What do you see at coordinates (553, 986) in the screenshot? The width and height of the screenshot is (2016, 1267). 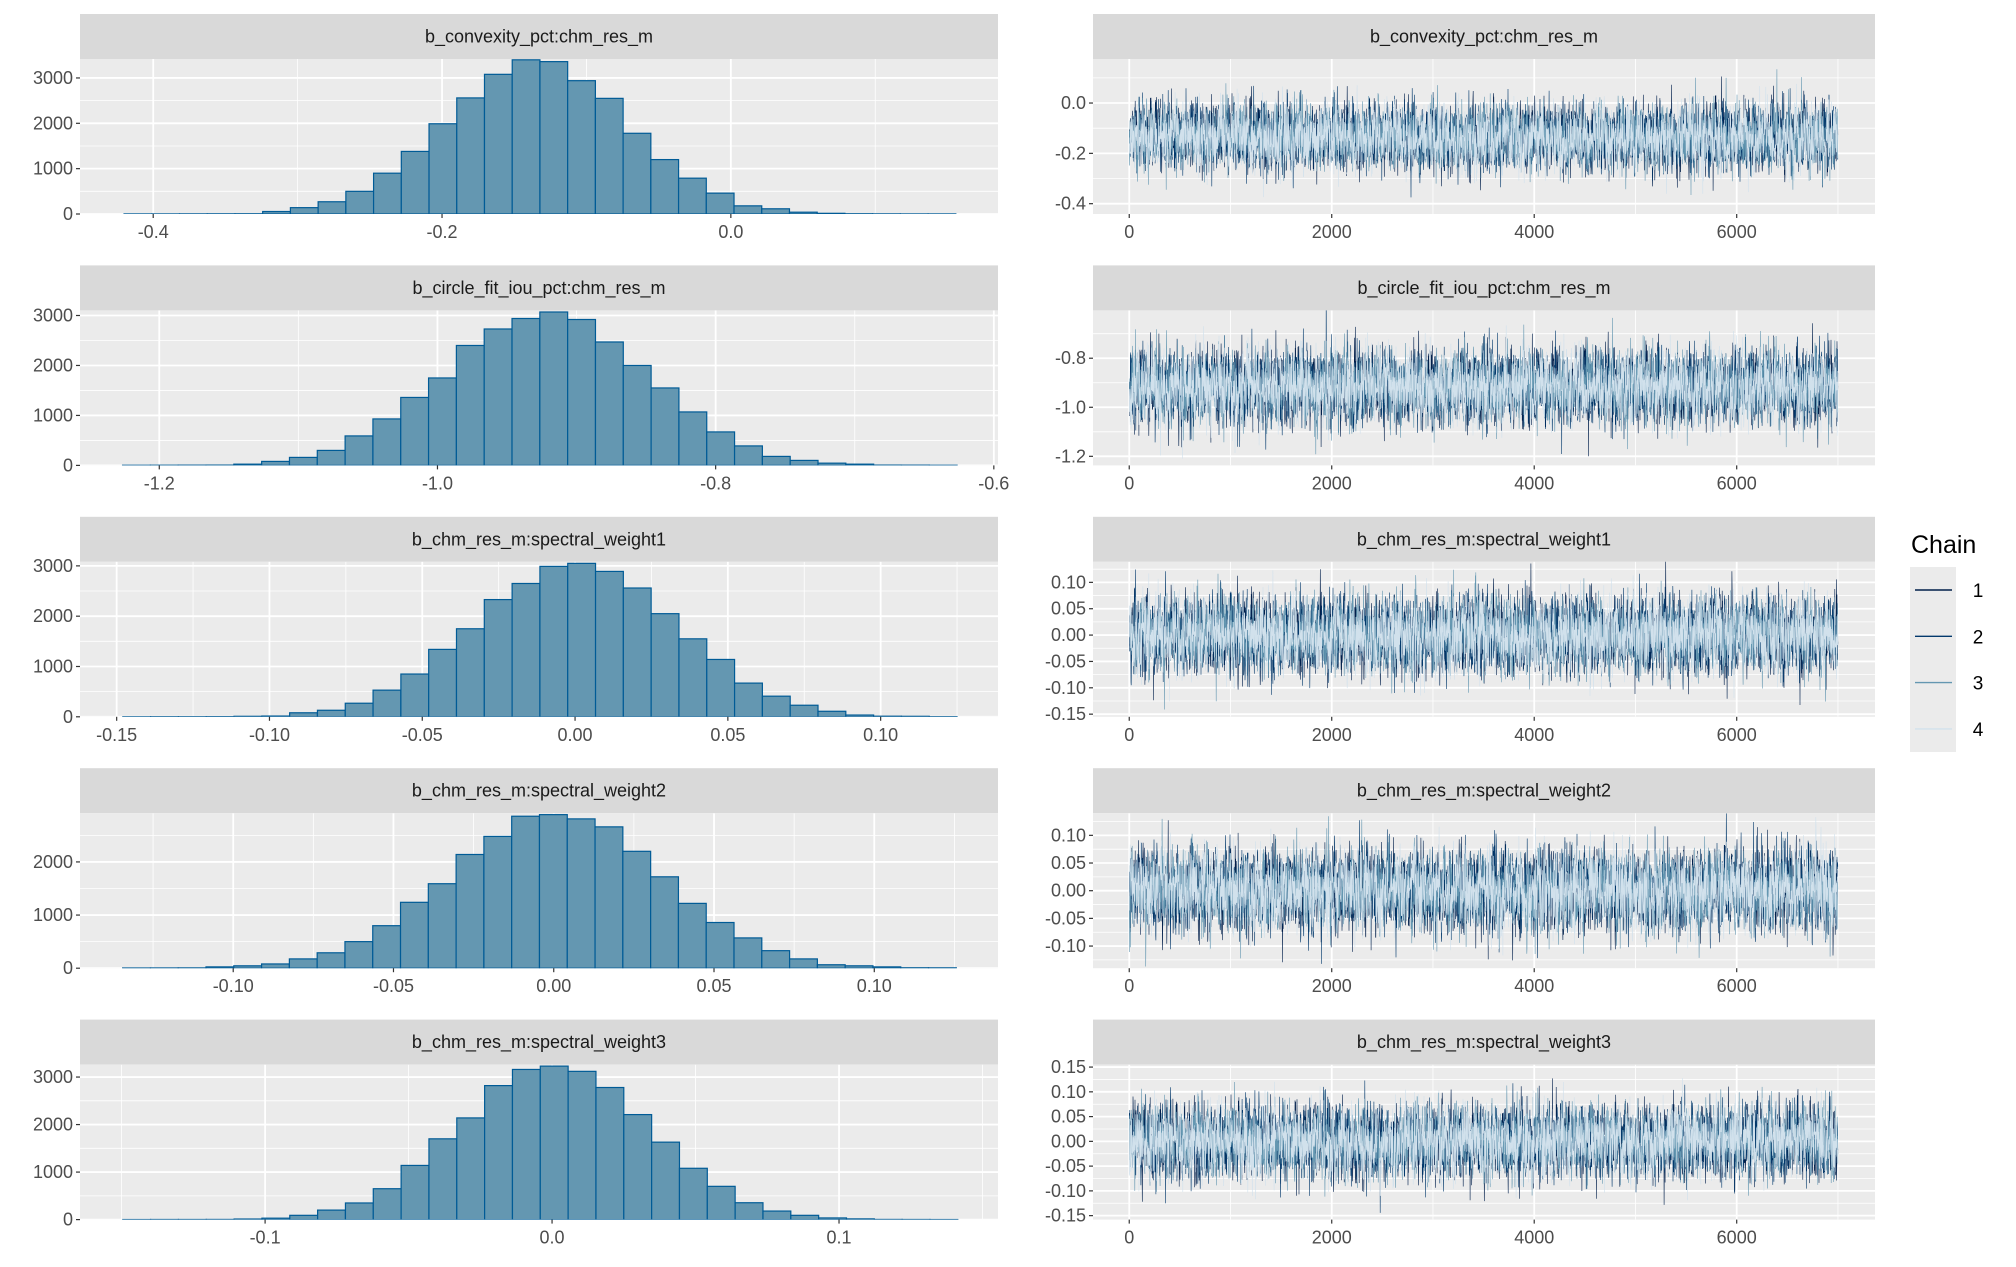 I see `x-tick-label: 0.00` at bounding box center [553, 986].